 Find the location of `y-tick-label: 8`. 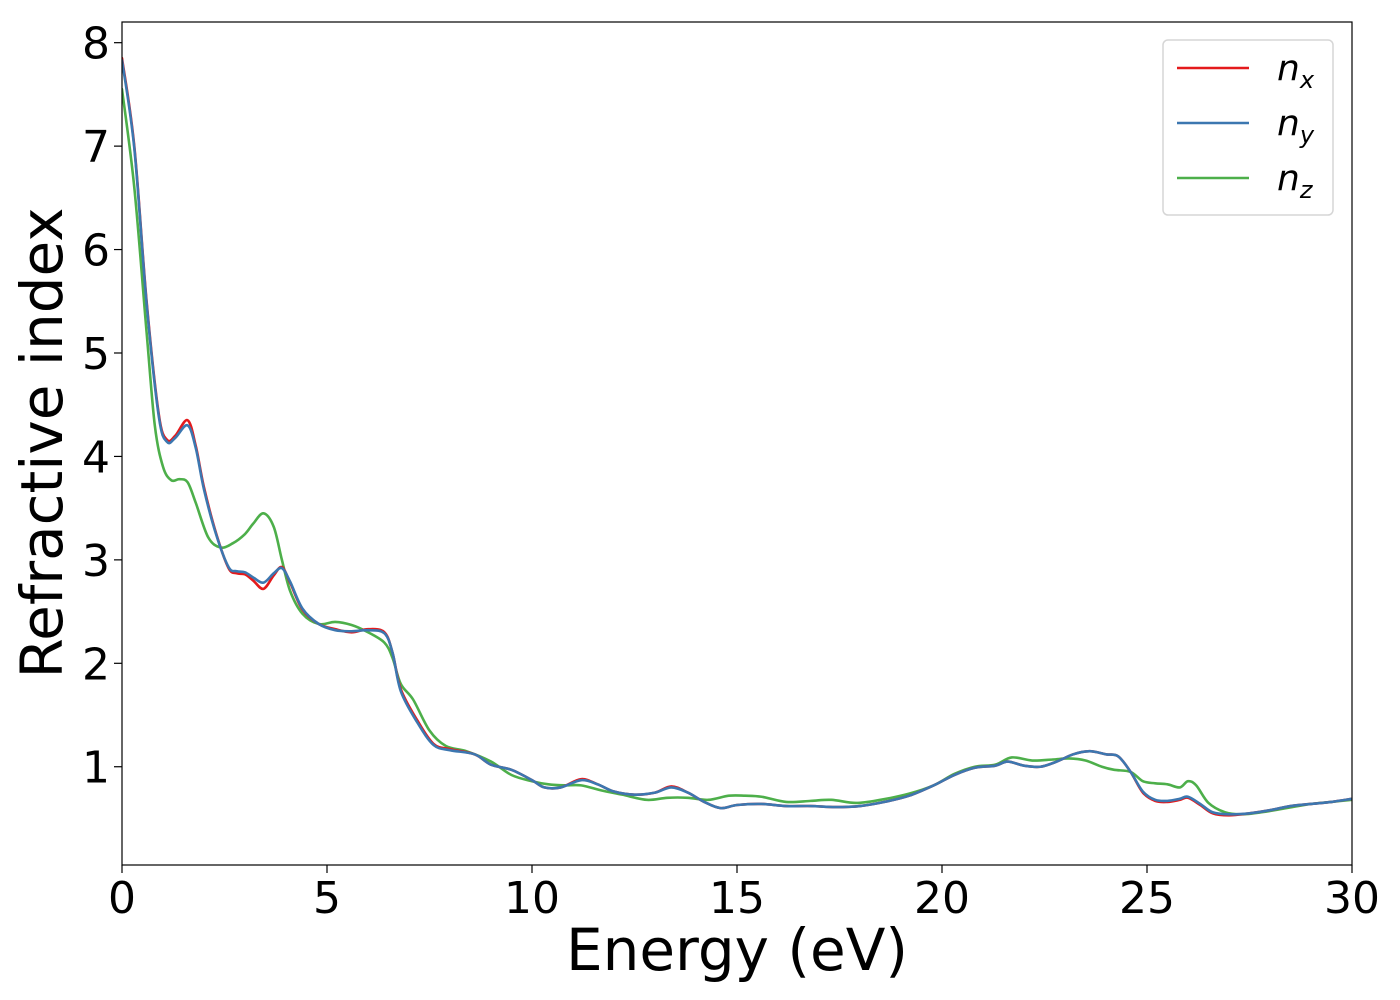

y-tick-label: 8 is located at coordinates (96, 44).